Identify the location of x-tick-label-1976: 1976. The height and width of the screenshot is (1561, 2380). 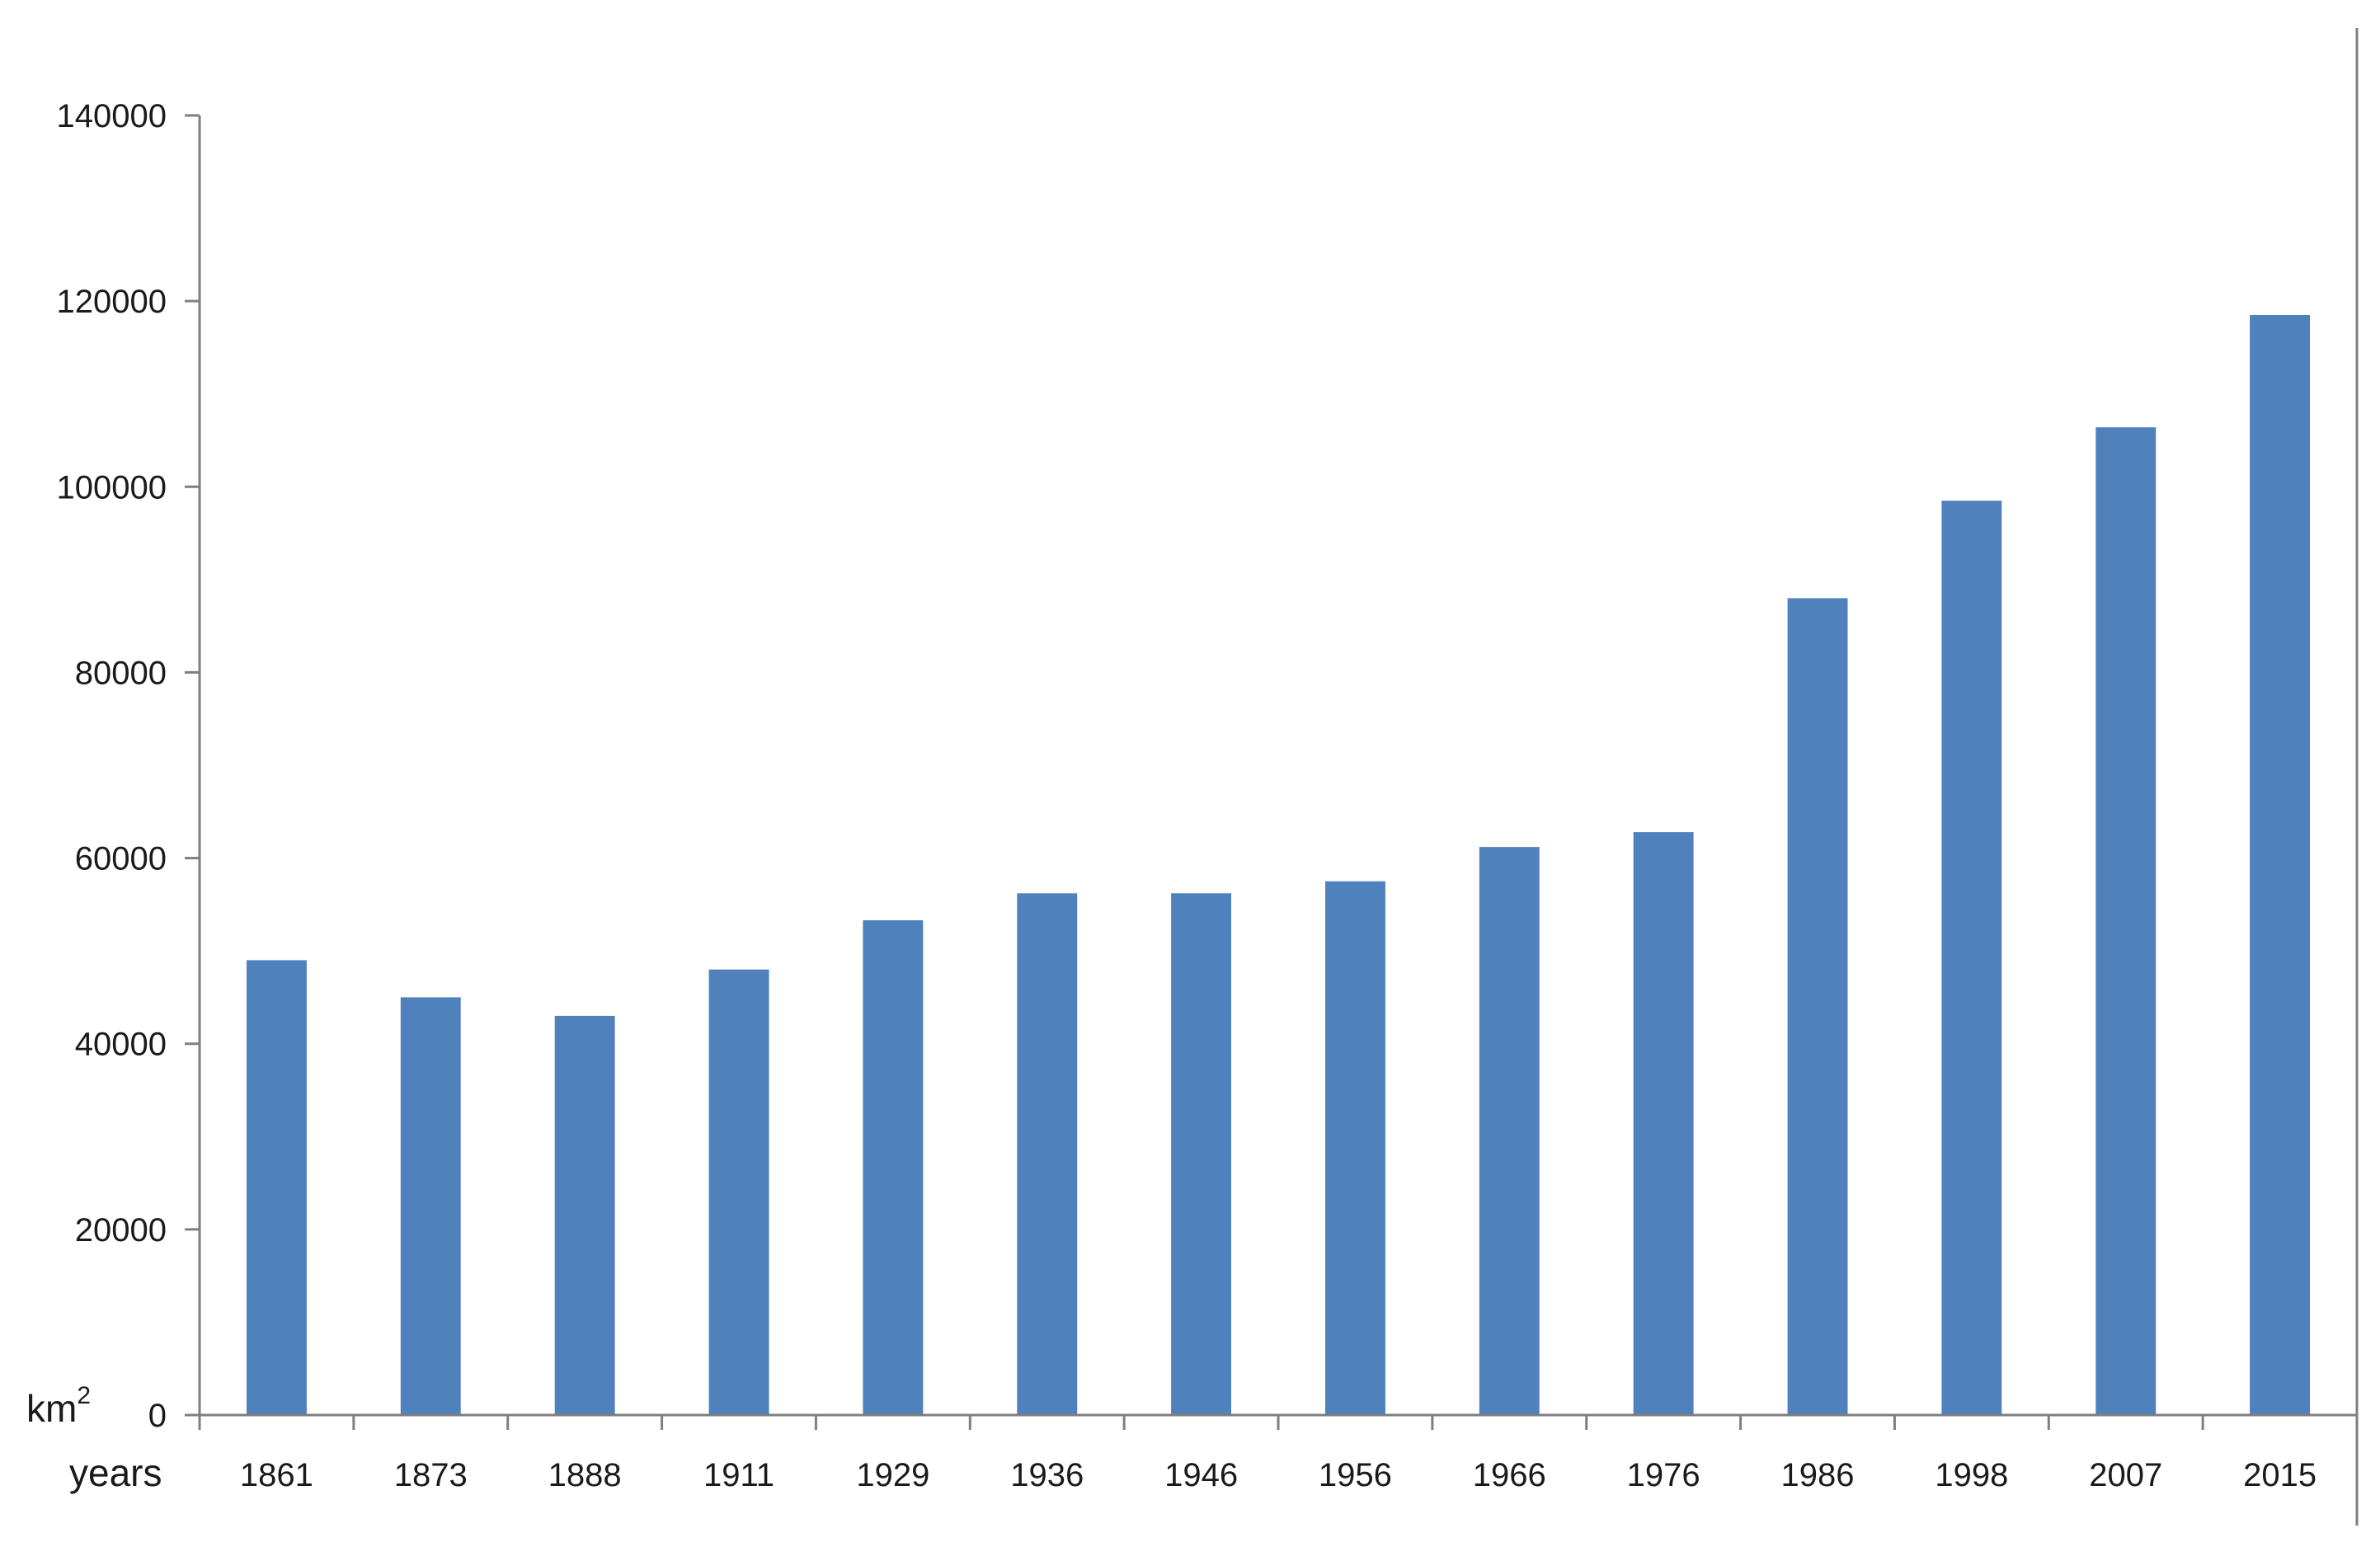
(1663, 1475).